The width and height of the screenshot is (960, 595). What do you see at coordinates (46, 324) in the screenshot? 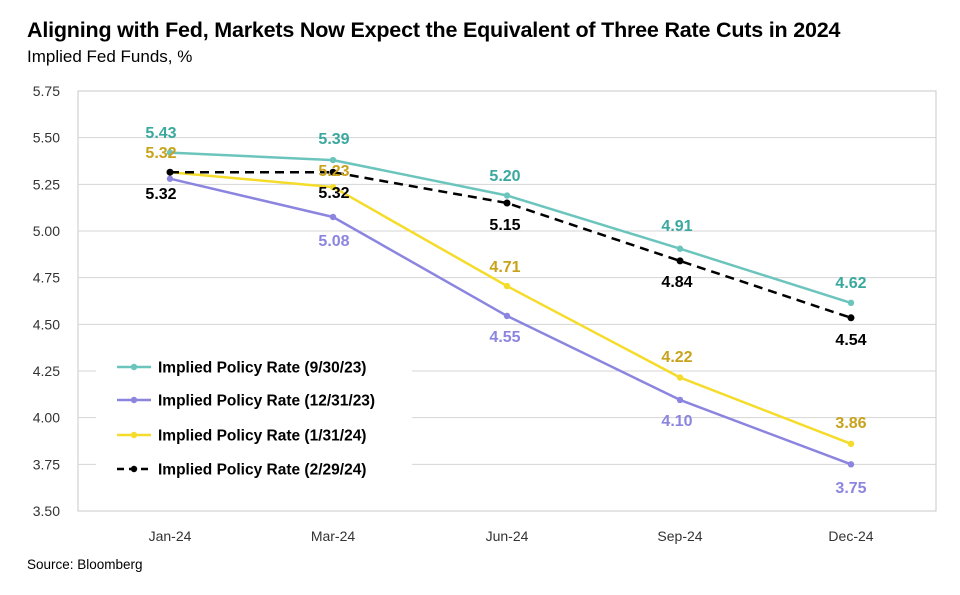
I see `y-tick-label: 4.50` at bounding box center [46, 324].